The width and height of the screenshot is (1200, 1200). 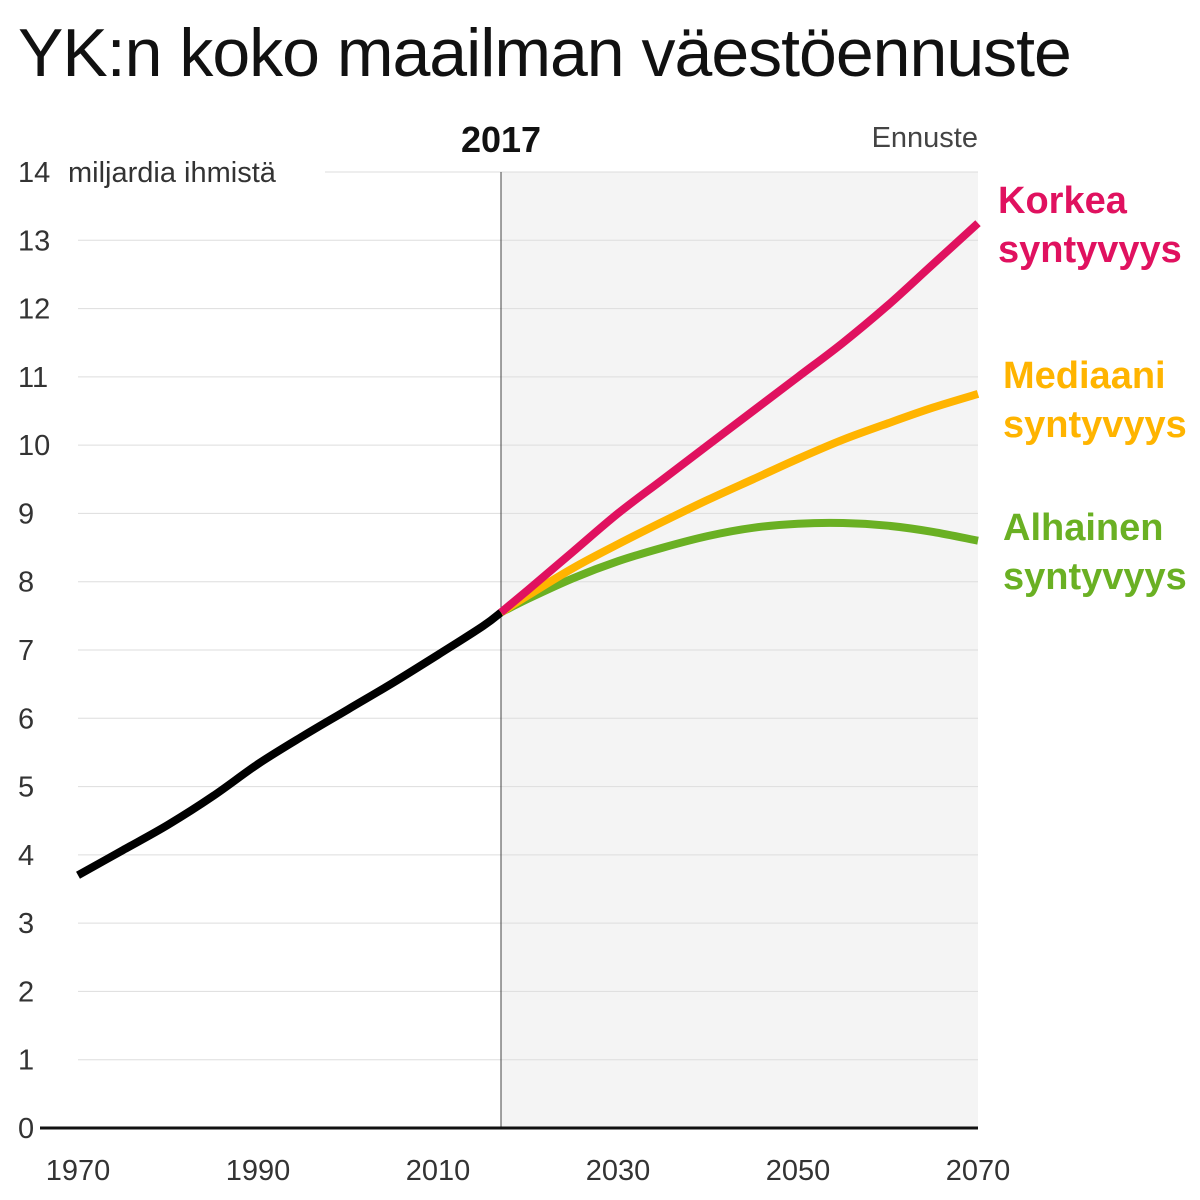 What do you see at coordinates (26, 1129) in the screenshot?
I see `y-tick-label: 0` at bounding box center [26, 1129].